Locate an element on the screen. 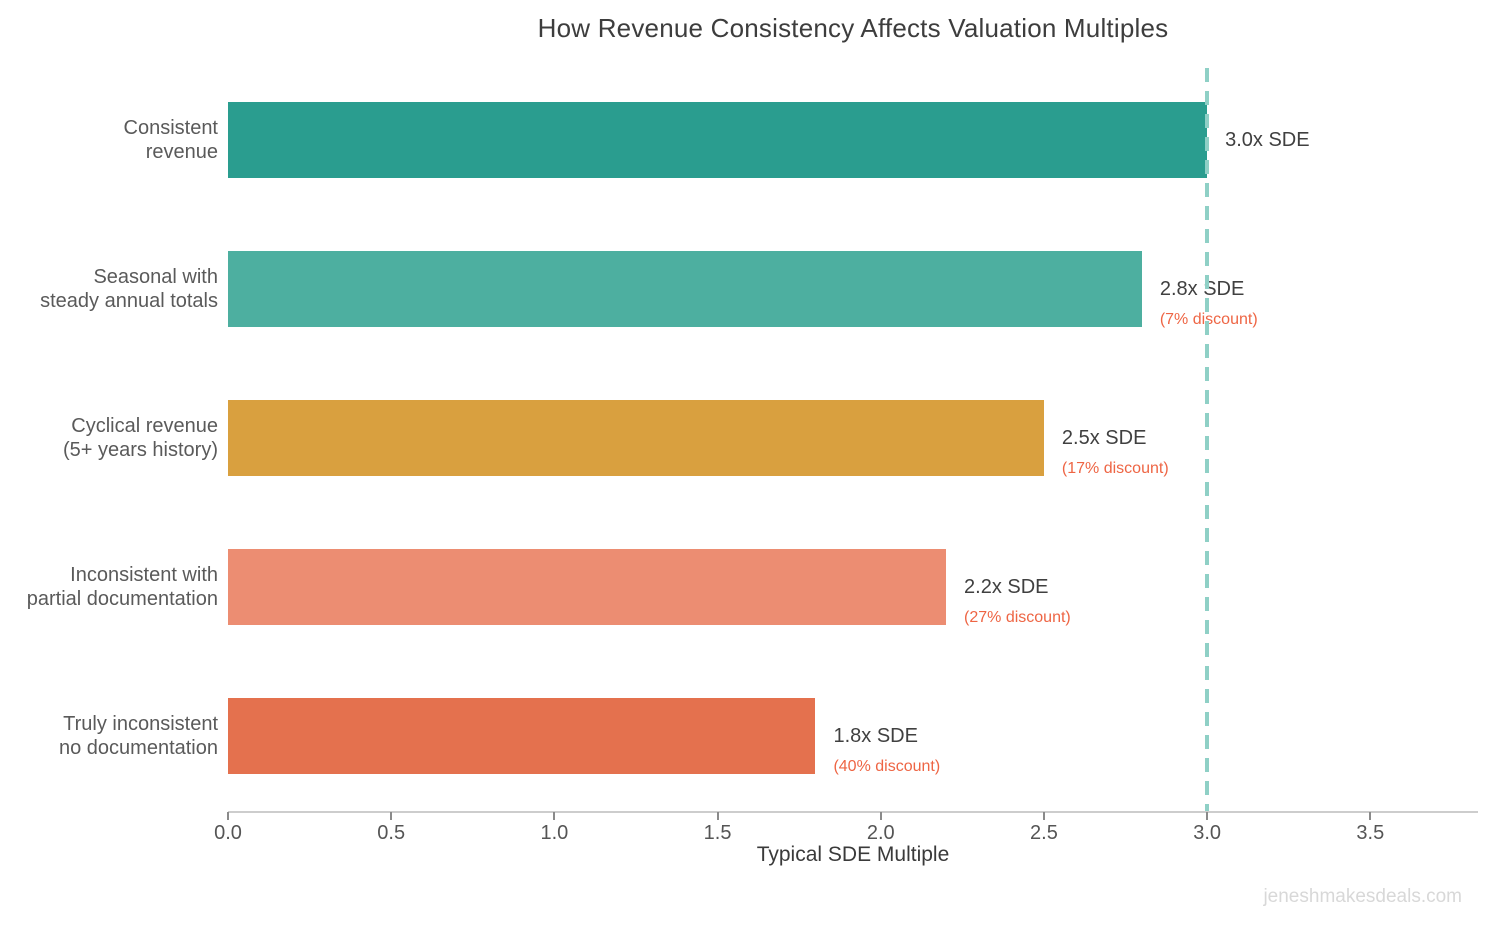 Image resolution: width=1485 pixels, height=925 pixels. category-label-line2: no documentation is located at coordinates (138, 748).